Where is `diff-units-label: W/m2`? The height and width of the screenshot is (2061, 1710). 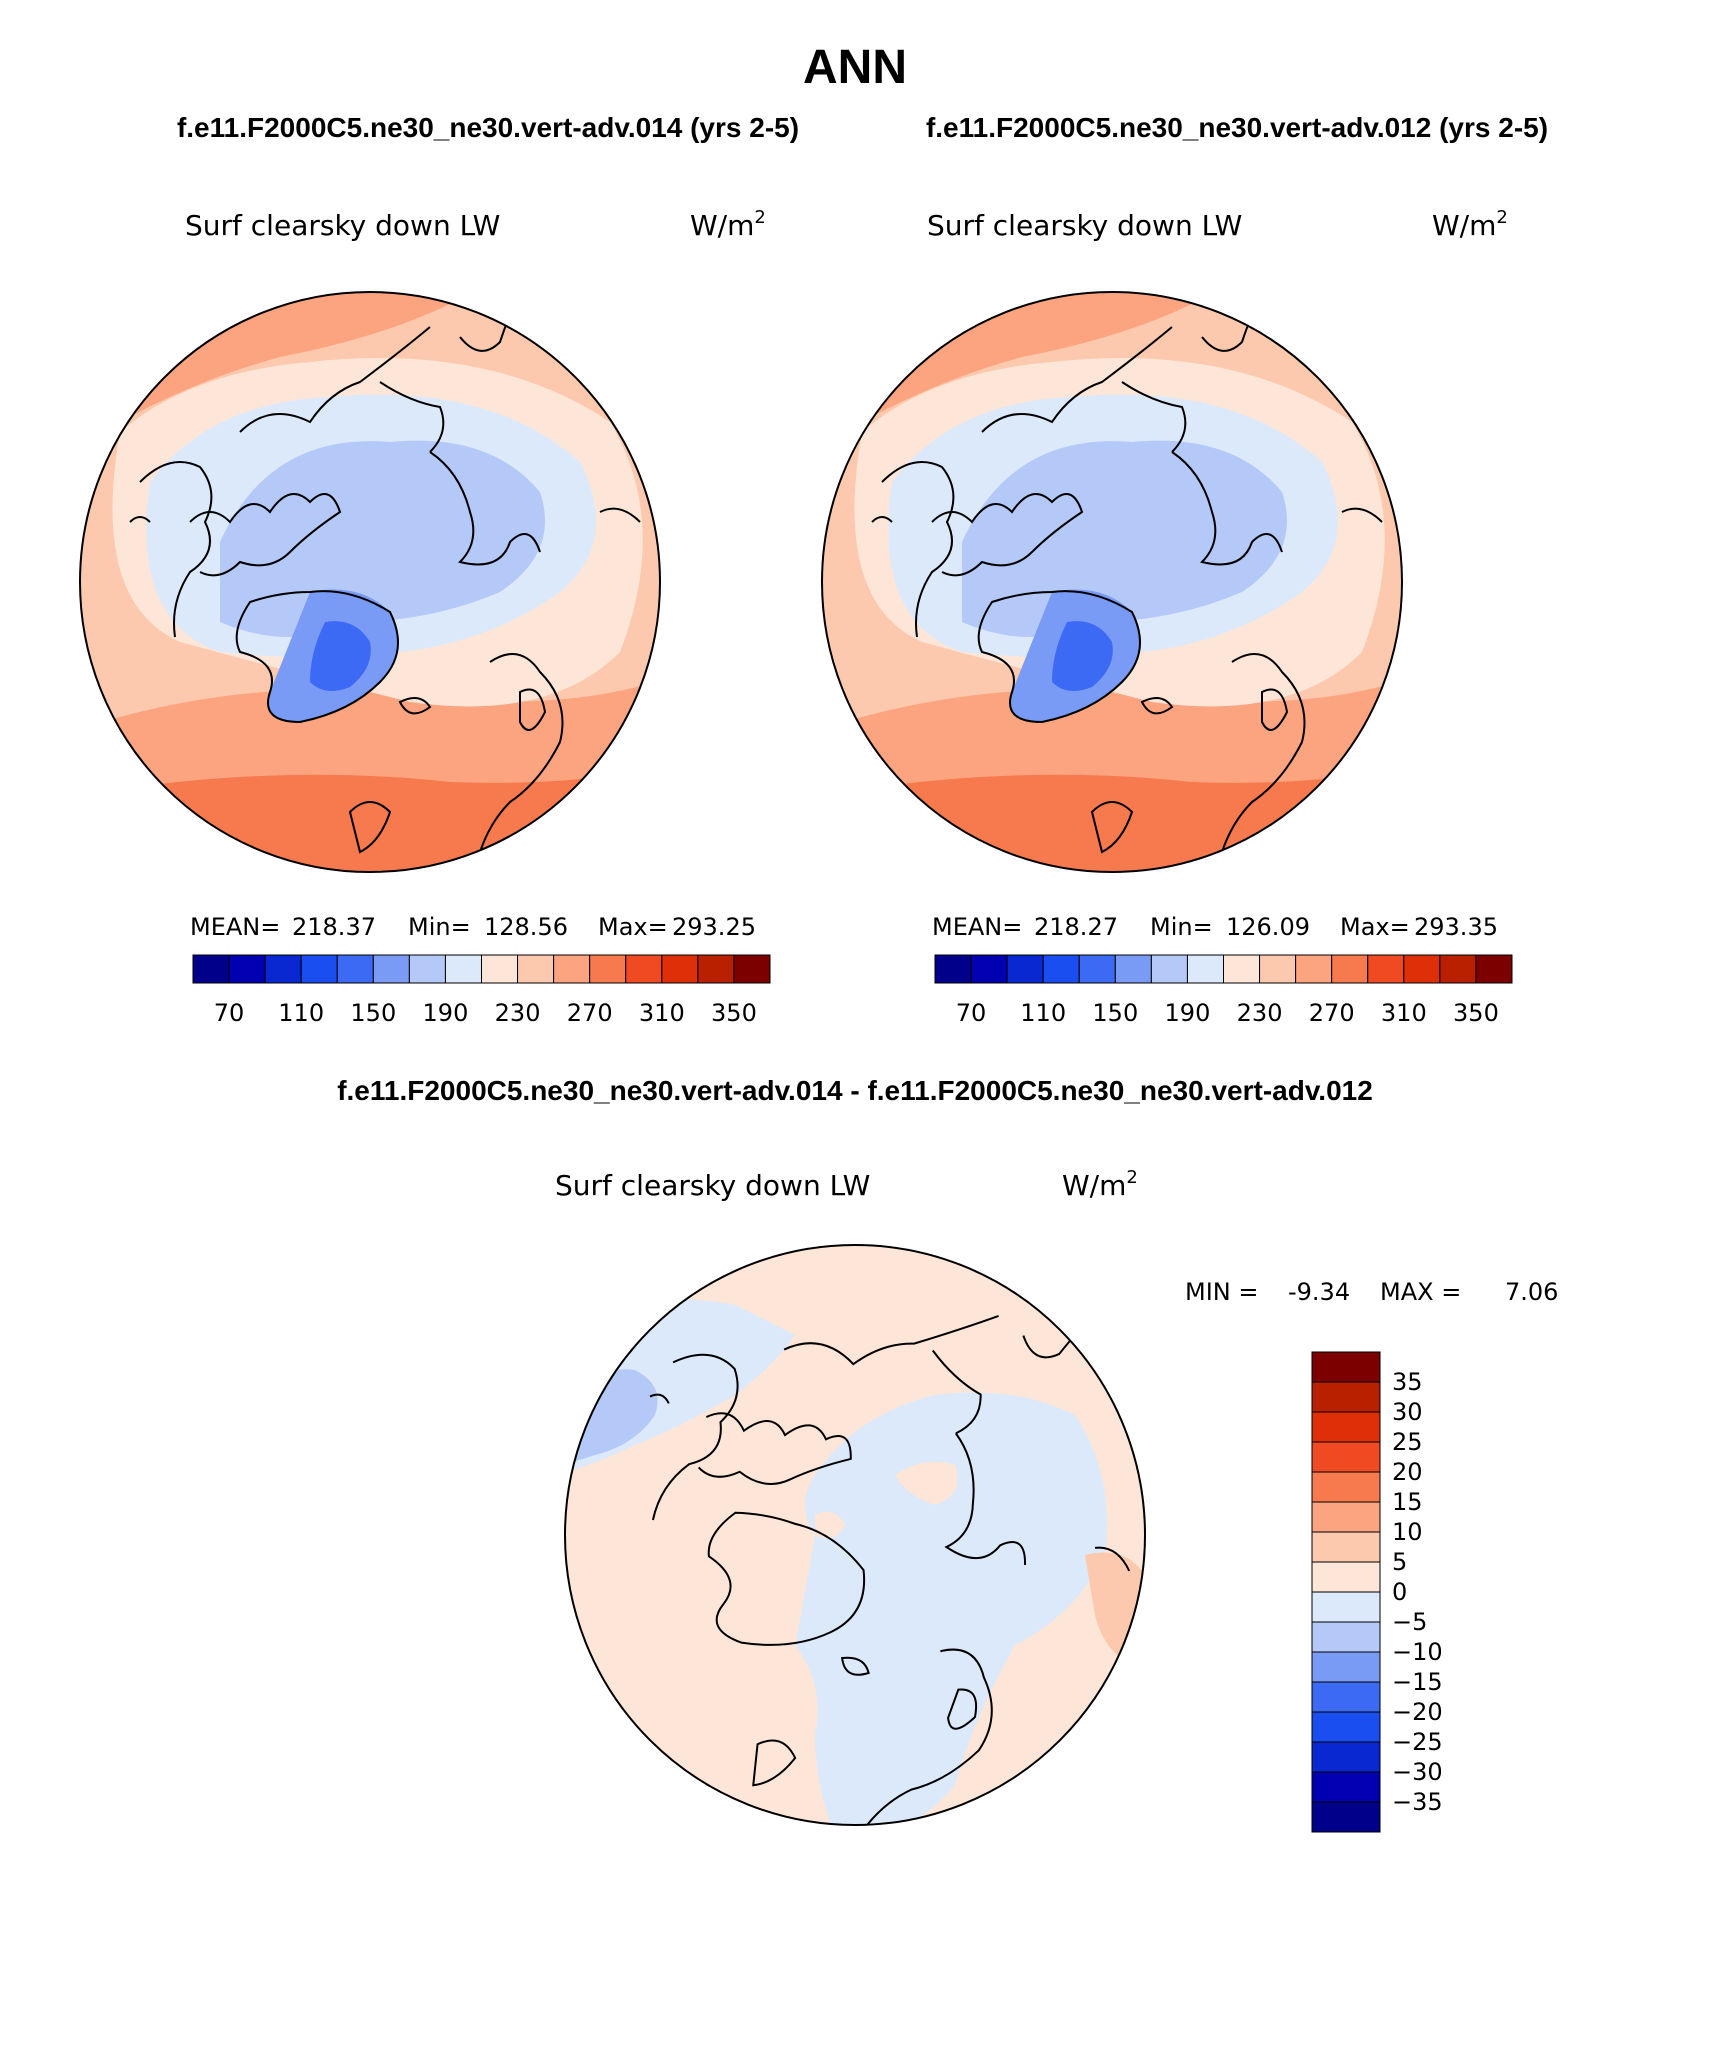
diff-units-label: W/m2 is located at coordinates (1100, 1184).